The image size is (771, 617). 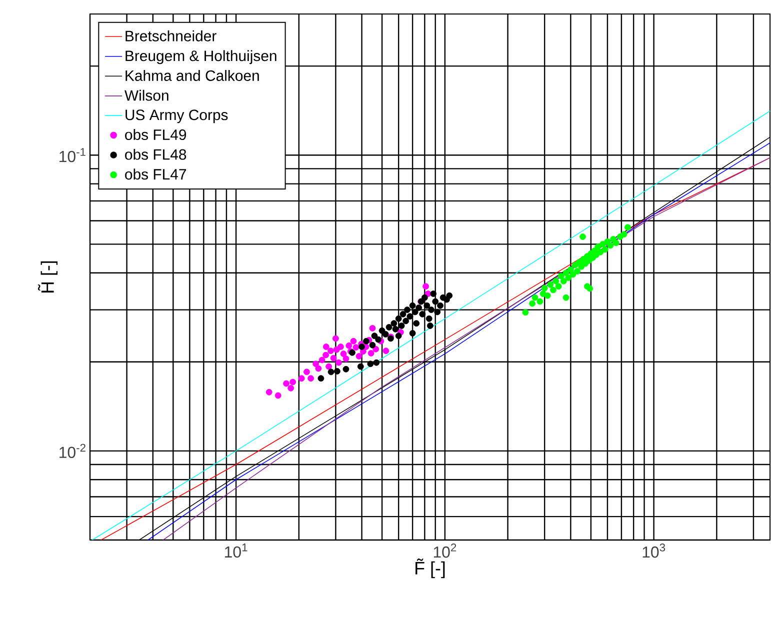 I want to click on x-axis-title: F̃ [-], so click(x=430, y=568).